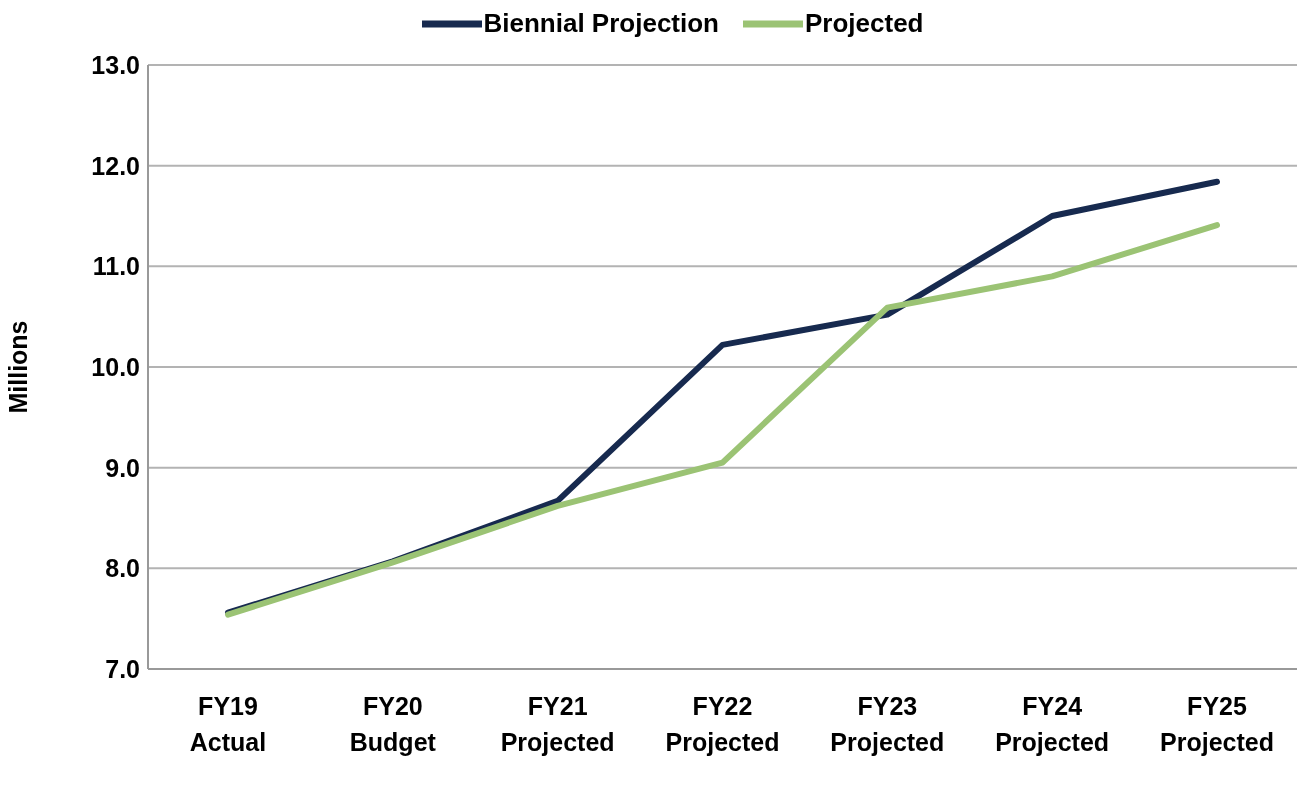  What do you see at coordinates (115, 366) in the screenshot?
I see `y-tick-label: 10.0` at bounding box center [115, 366].